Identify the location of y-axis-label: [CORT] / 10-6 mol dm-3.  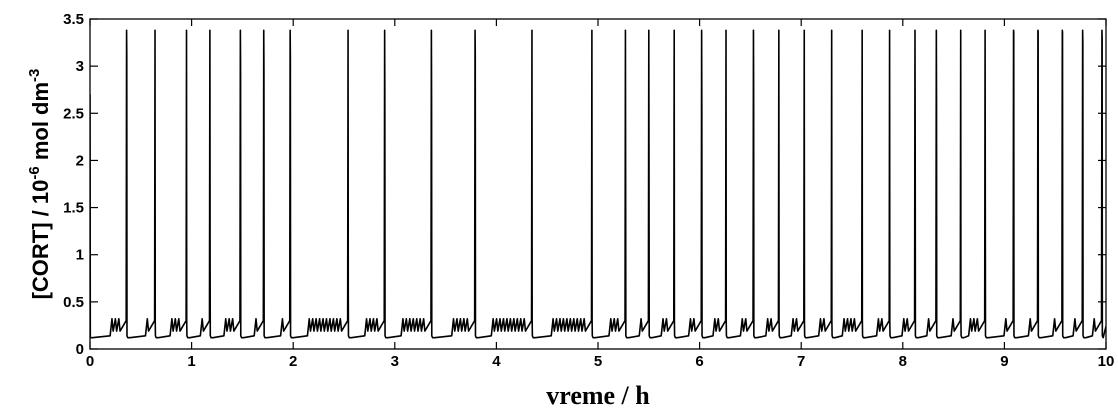
(39, 184).